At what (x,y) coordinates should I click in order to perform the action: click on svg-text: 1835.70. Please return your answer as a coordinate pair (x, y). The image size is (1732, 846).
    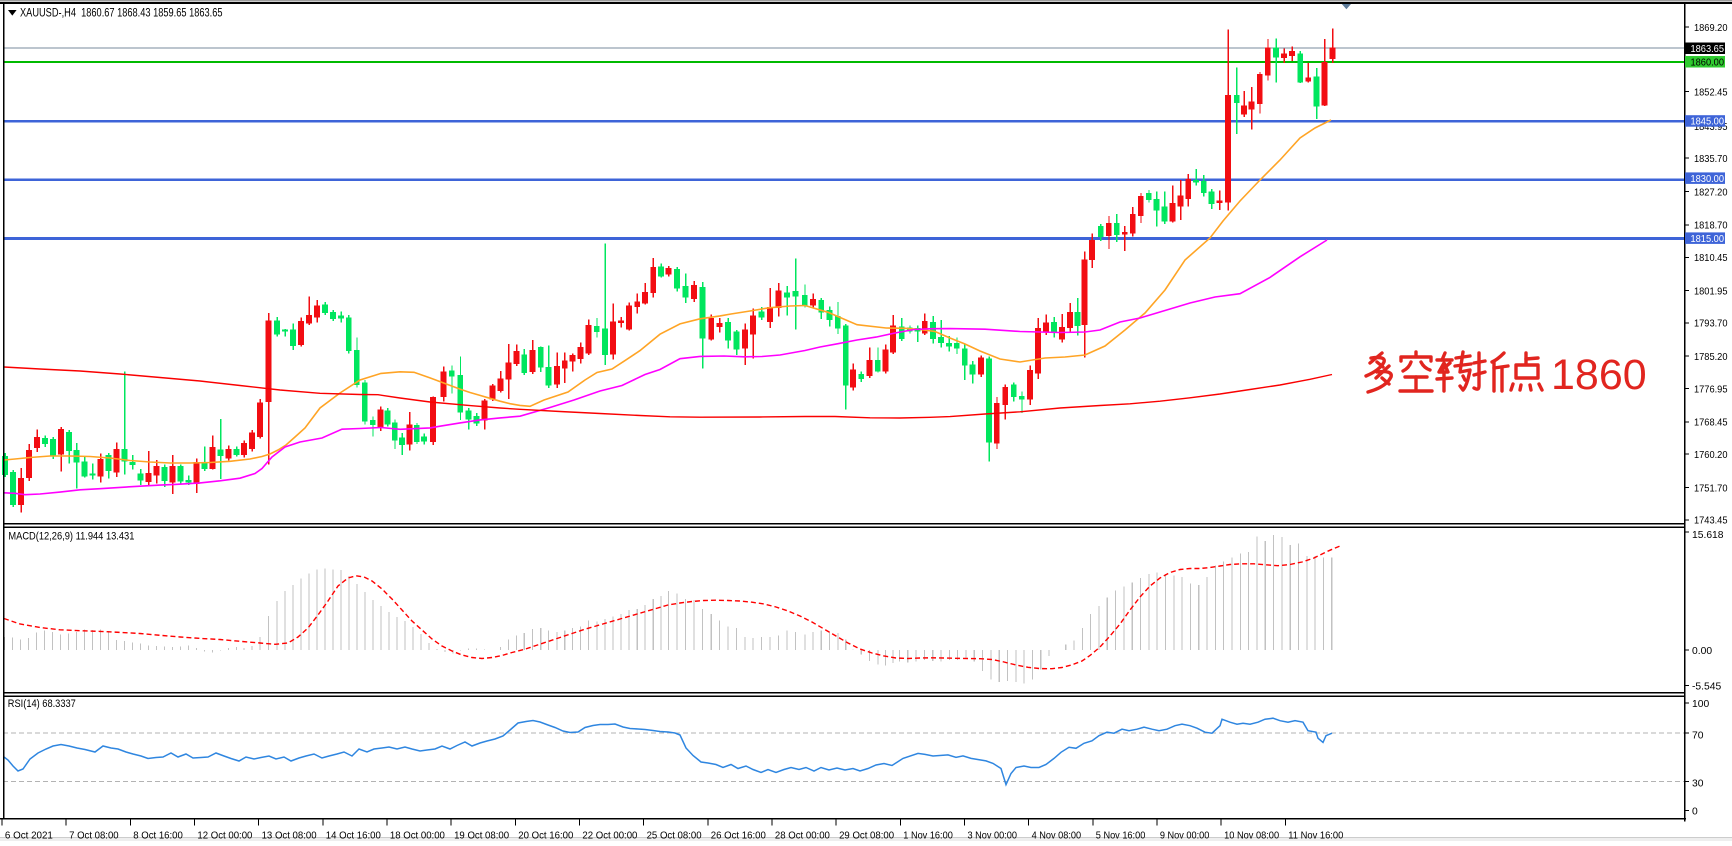
    Looking at the image, I should click on (1711, 159).